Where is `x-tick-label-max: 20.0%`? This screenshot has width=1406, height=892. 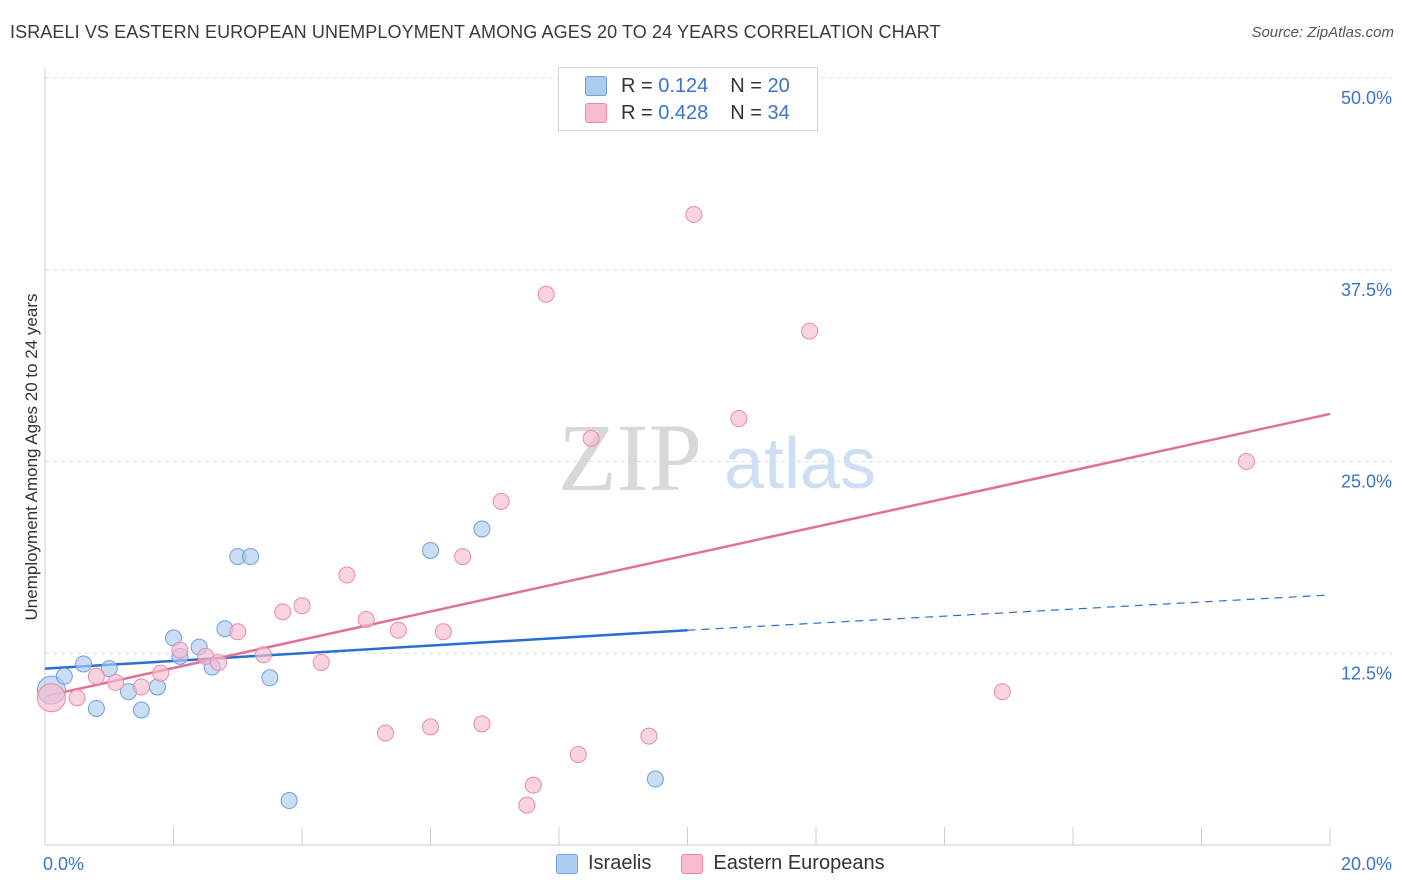 x-tick-label-max: 20.0% is located at coordinates (1366, 864).